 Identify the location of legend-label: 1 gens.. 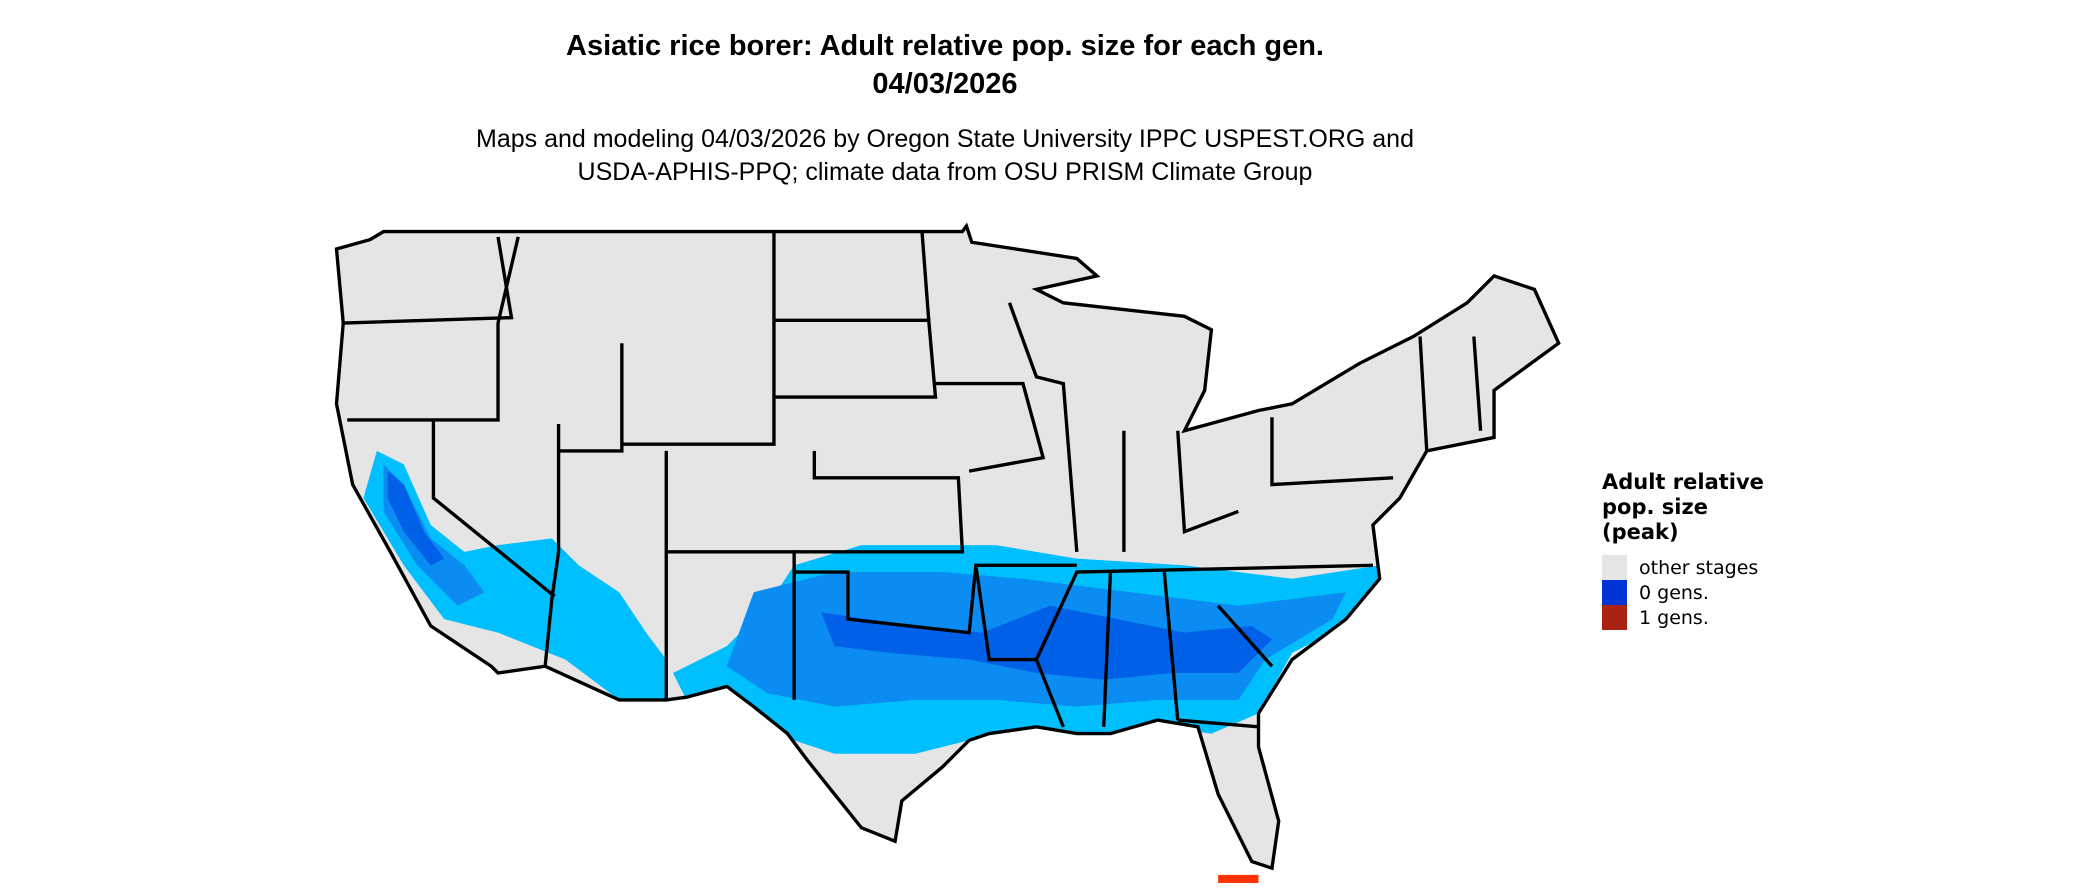
(1674, 617).